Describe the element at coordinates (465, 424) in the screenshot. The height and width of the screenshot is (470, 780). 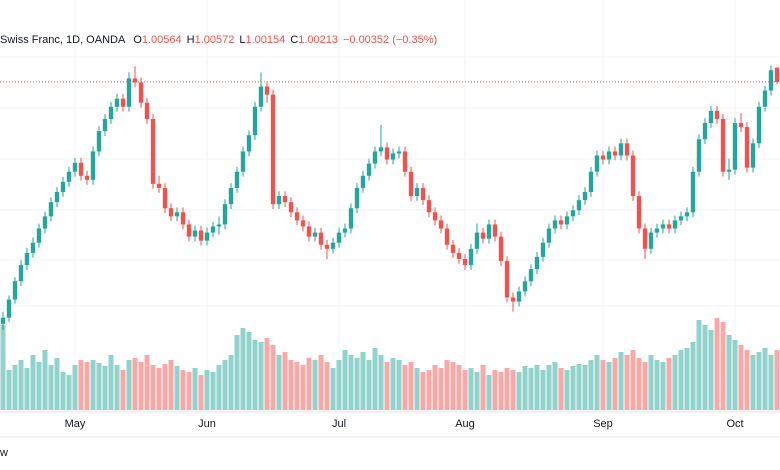
I see `x-tick-label: Aug` at that location.